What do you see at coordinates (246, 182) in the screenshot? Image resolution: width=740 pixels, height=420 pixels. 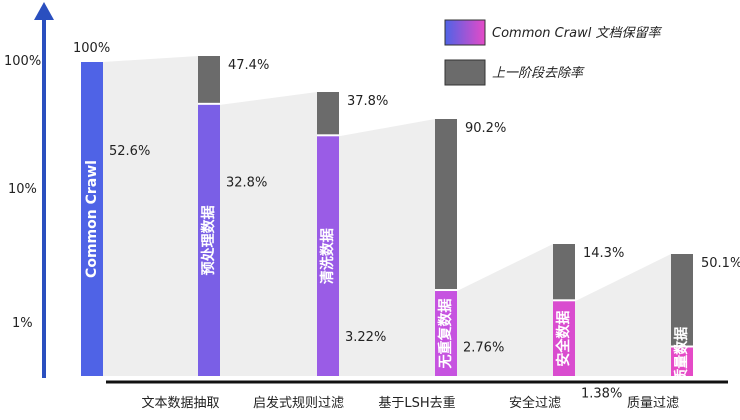 I see `retained-value-label: 32.8%` at bounding box center [246, 182].